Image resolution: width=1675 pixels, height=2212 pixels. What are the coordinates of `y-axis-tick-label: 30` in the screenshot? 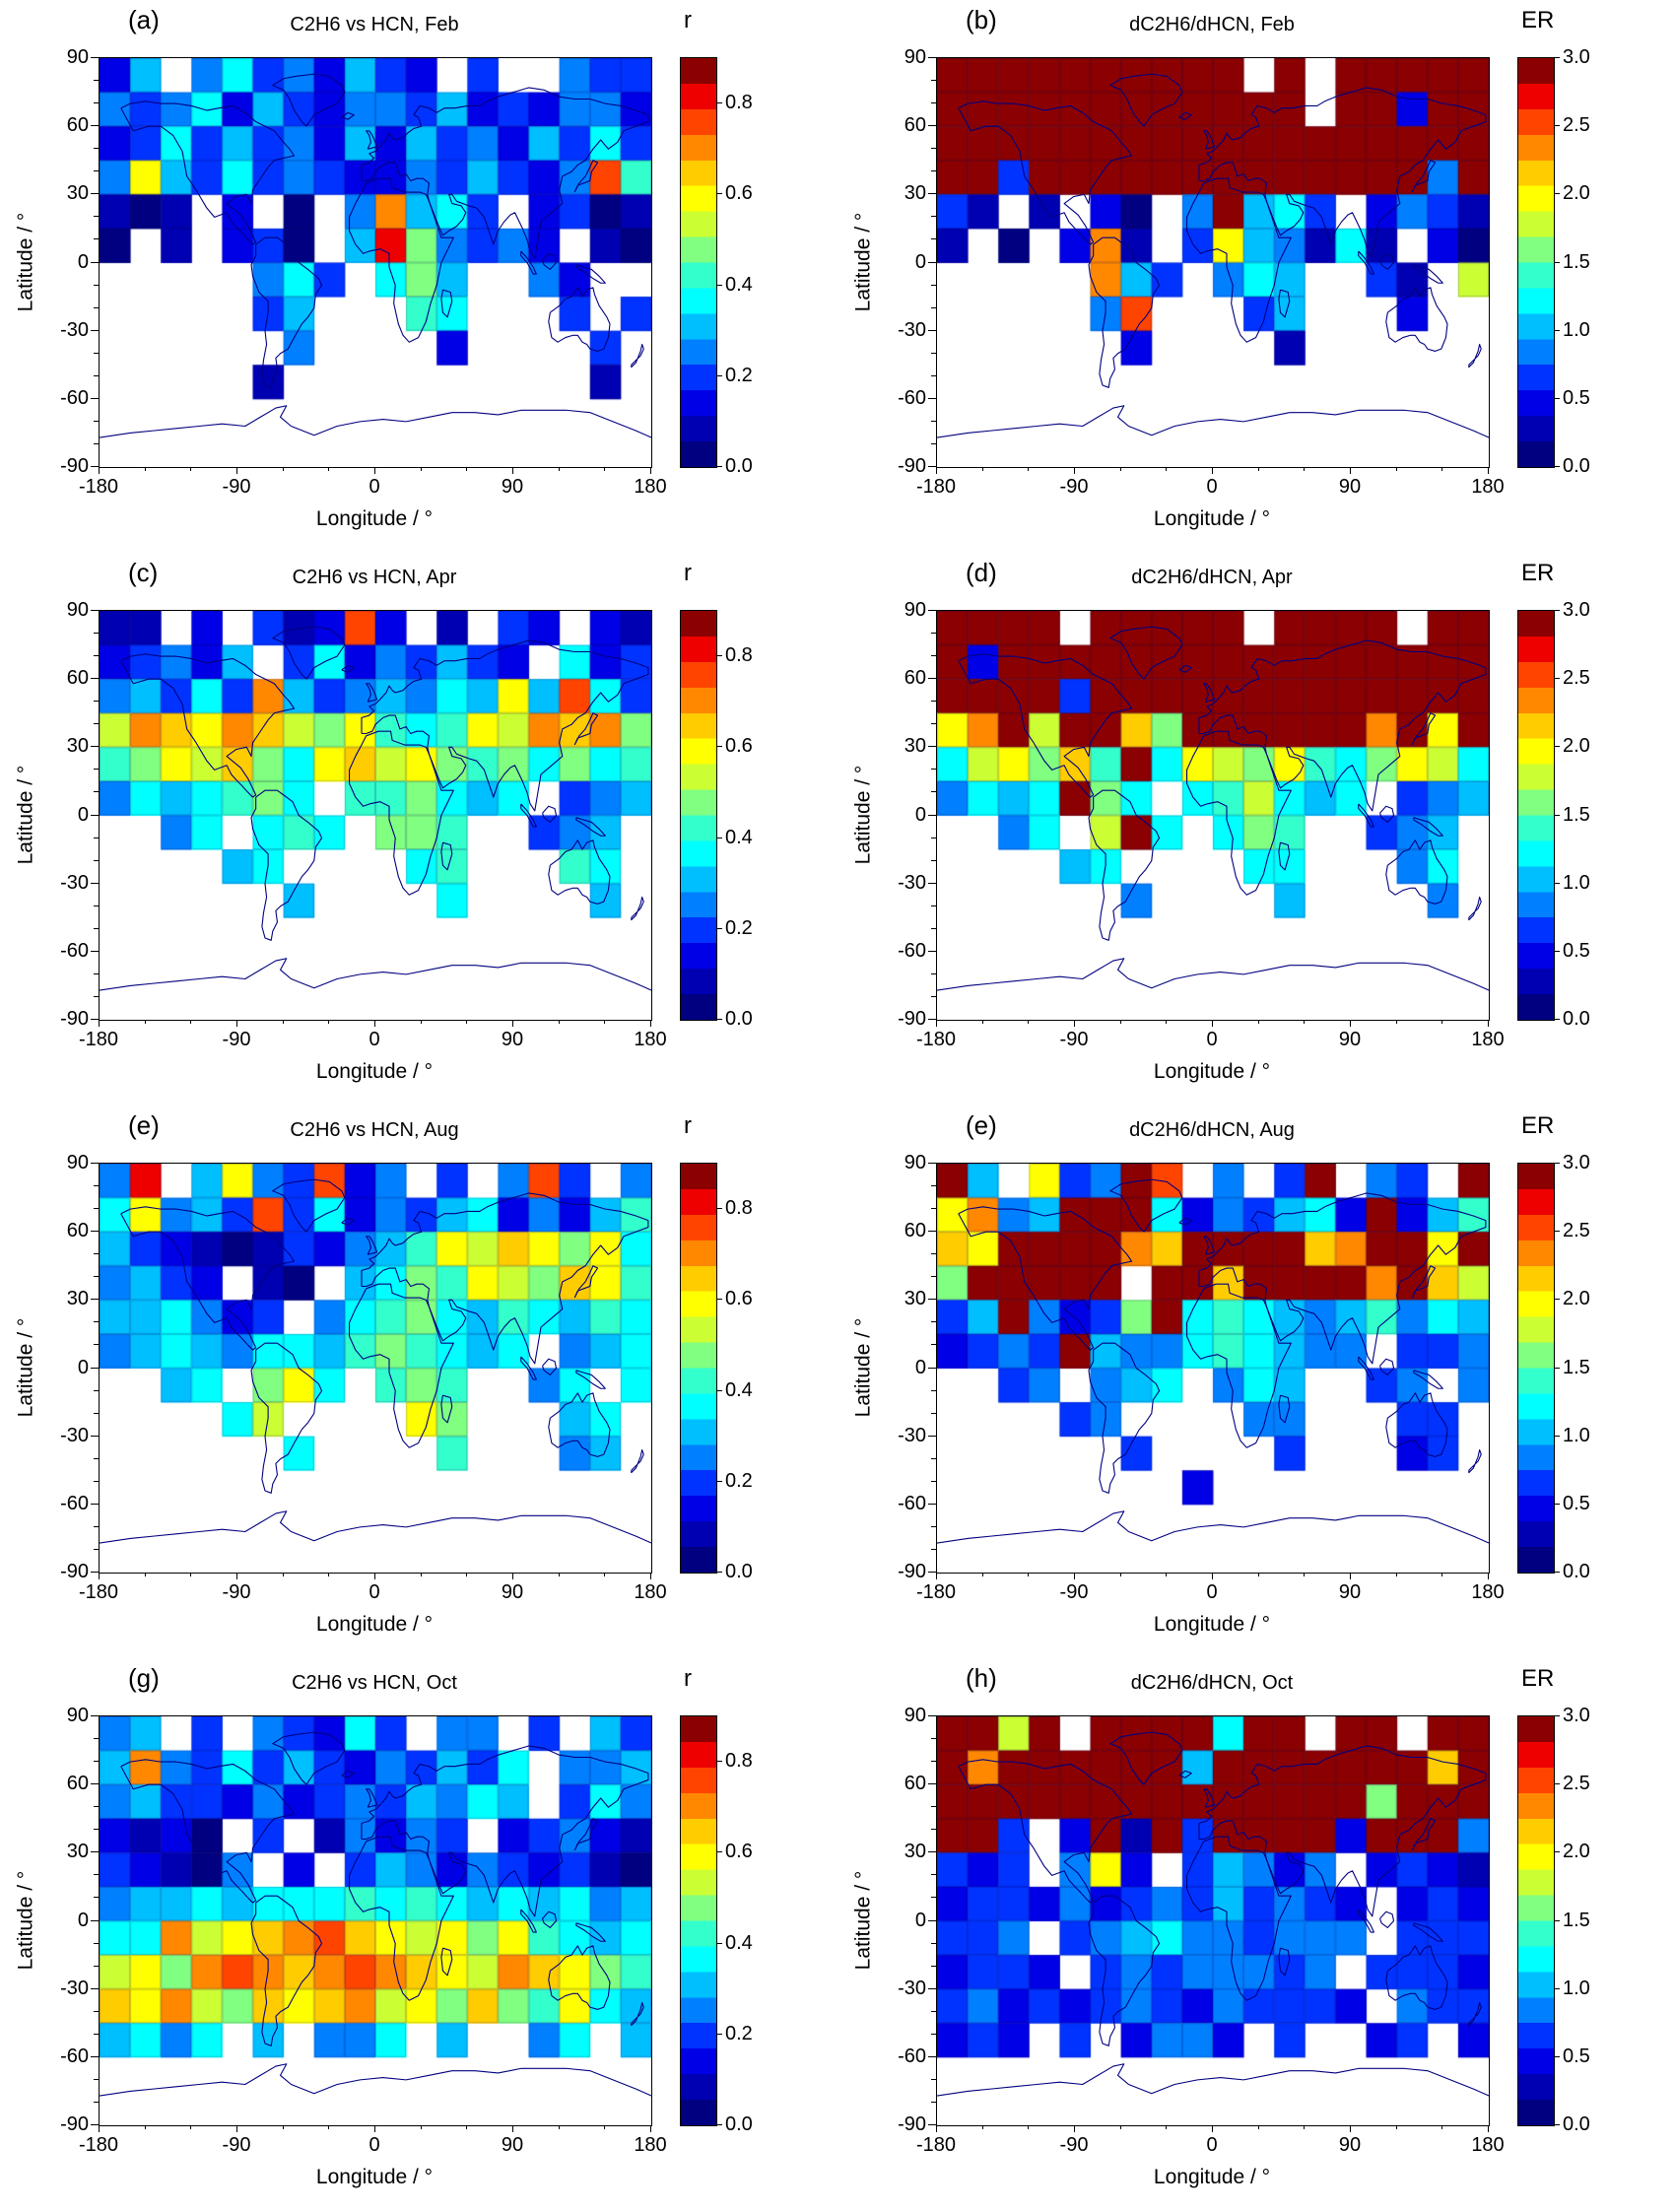 It's located at (77, 1852).